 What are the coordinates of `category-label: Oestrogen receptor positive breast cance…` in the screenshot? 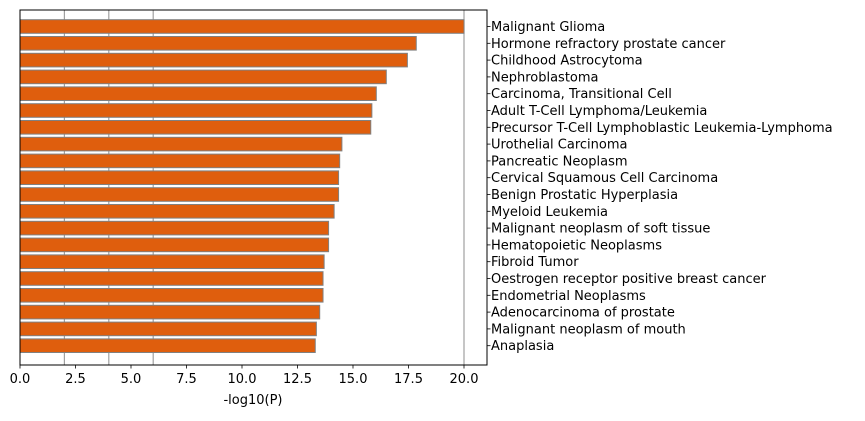 It's located at (629, 279).